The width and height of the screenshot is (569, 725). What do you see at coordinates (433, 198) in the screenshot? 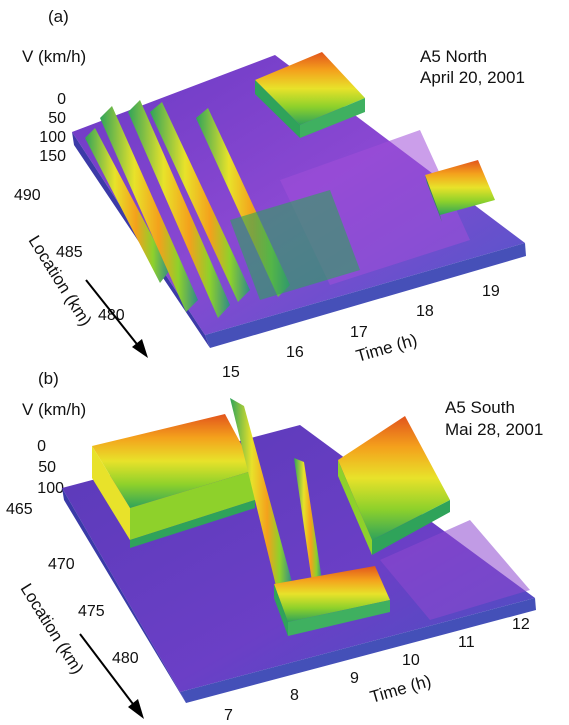
I see `panel-a-jam-block-right-front` at bounding box center [433, 198].